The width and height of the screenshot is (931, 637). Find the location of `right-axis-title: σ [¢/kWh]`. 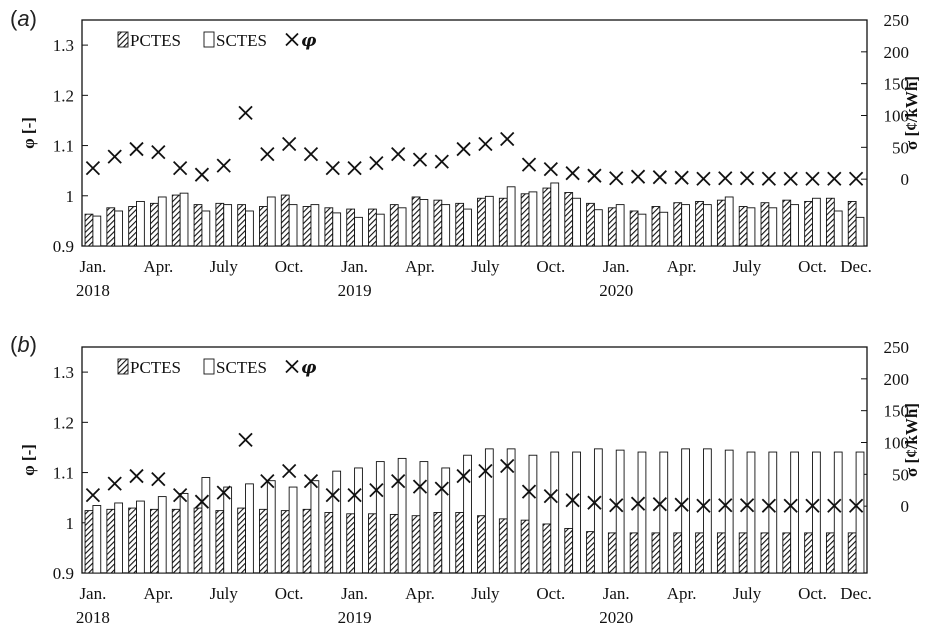

right-axis-title: σ [¢/kWh] is located at coordinates (911, 113).